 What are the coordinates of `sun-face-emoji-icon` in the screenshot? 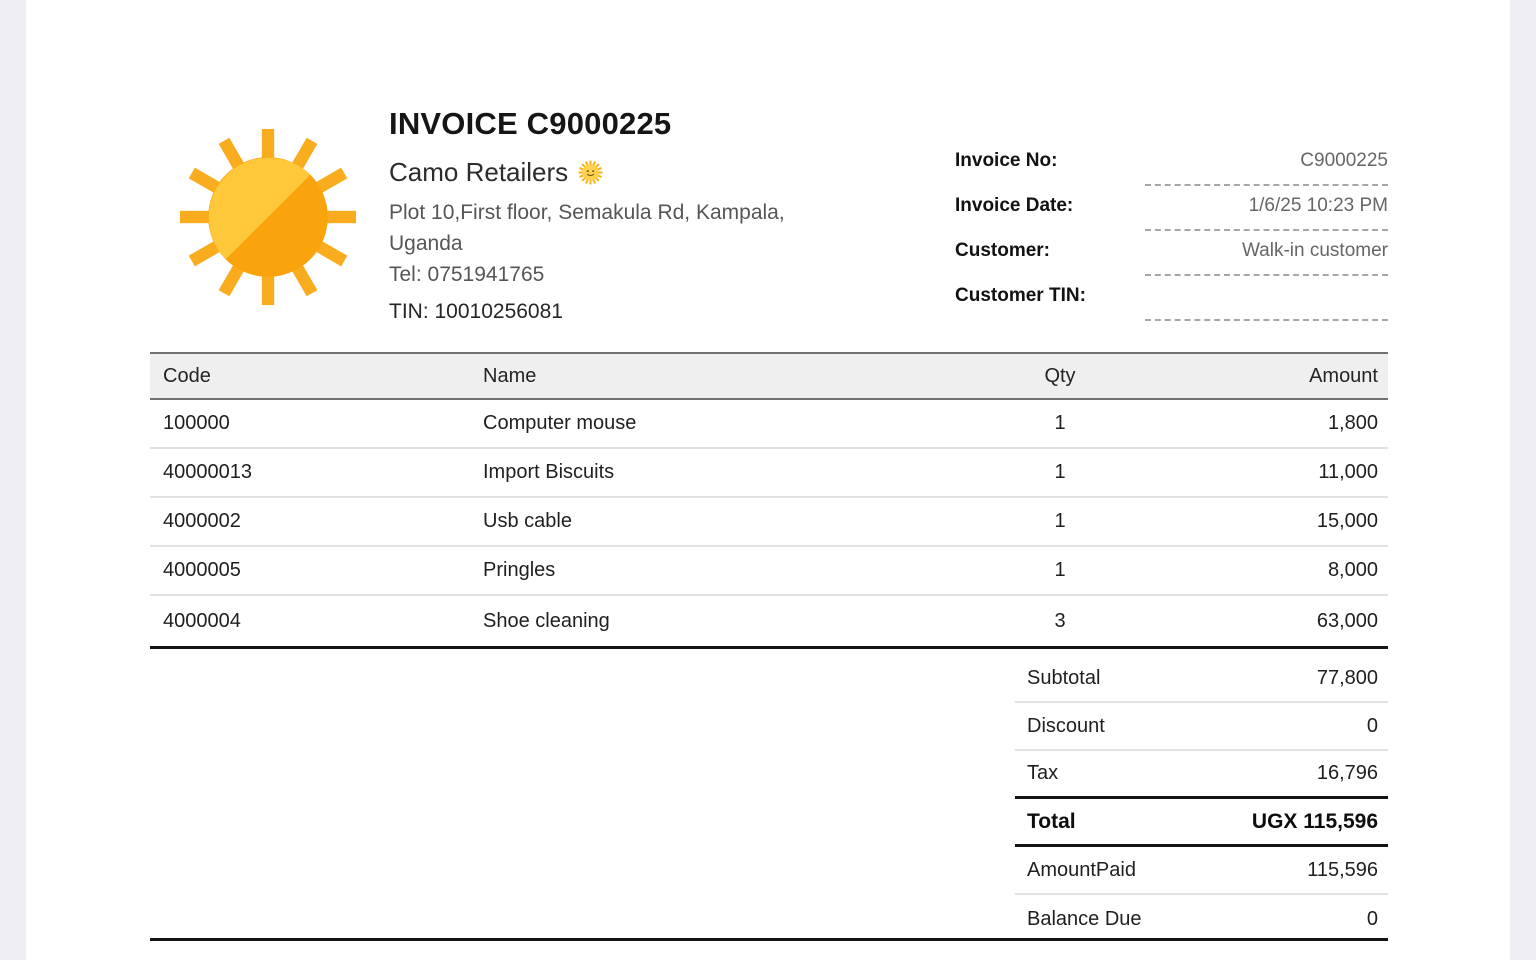 It's located at (590, 172).